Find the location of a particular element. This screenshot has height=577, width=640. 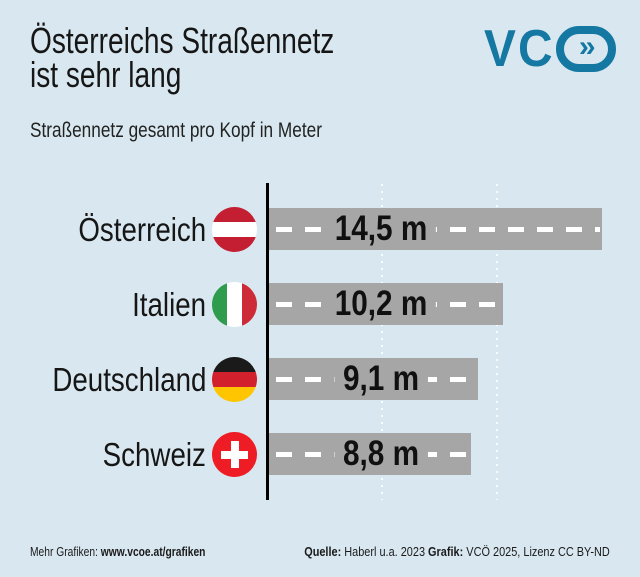

bar-value-label: 9,1 m is located at coordinates (381, 379).